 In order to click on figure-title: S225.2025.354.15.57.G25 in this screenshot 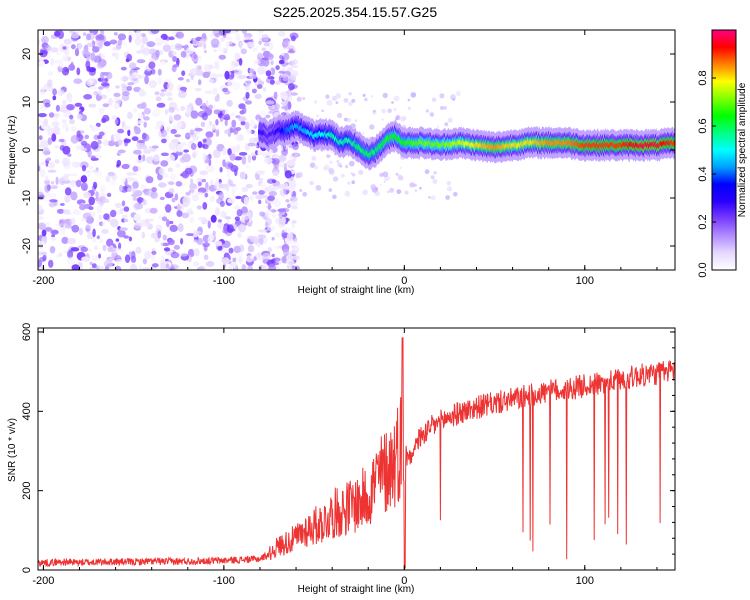, I will do `click(355, 12)`.